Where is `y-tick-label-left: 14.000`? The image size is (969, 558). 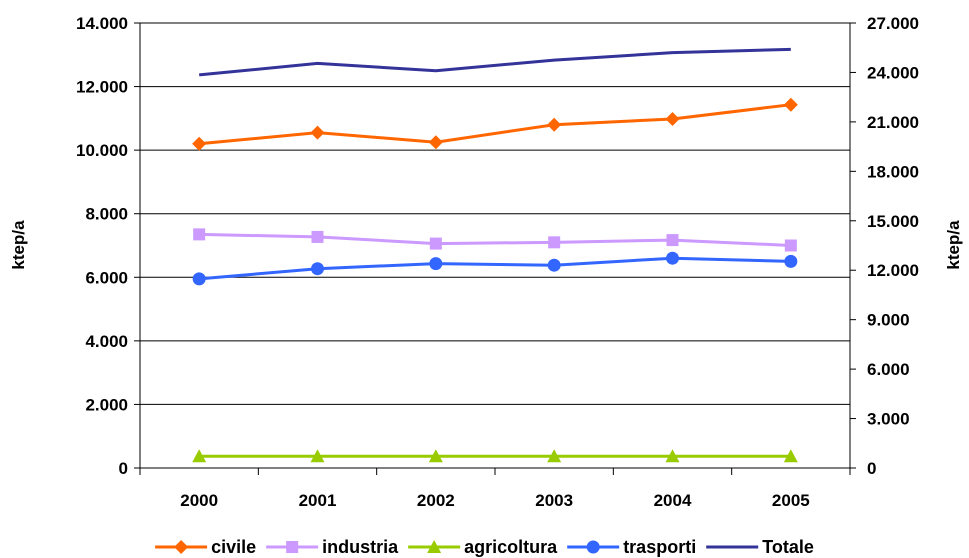 y-tick-label-left: 14.000 is located at coordinates (102, 23).